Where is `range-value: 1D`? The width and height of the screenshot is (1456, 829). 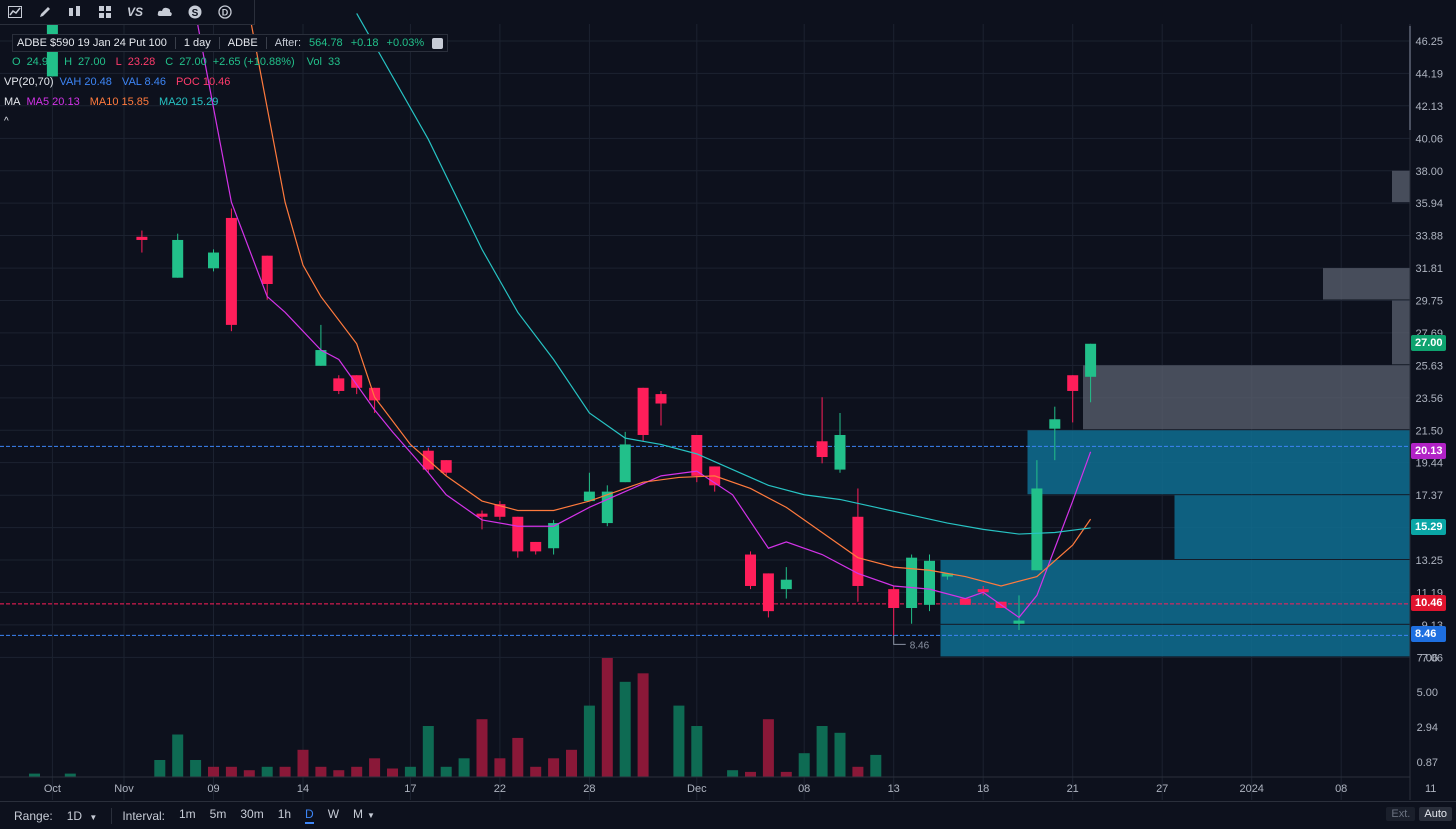 range-value: 1D is located at coordinates (74, 815).